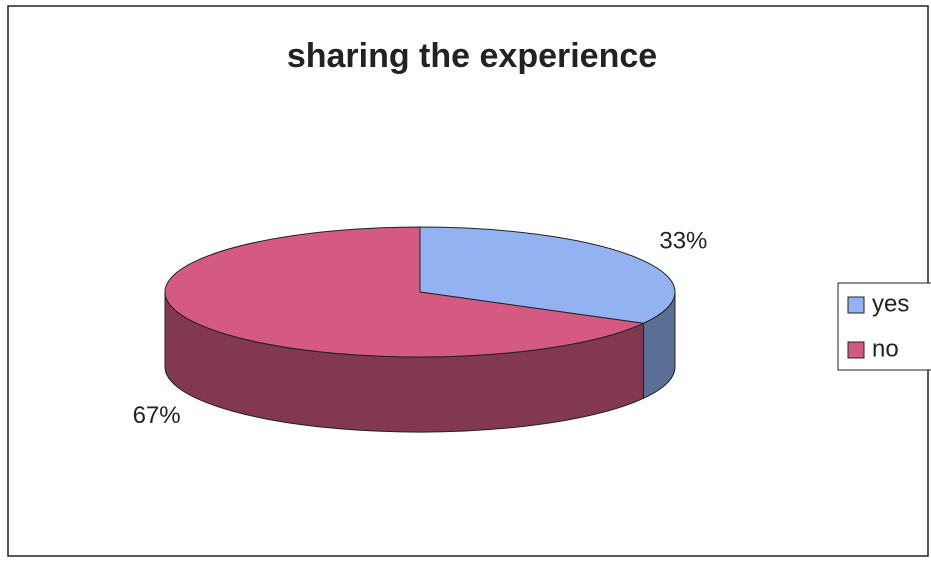 This screenshot has width=931, height=564. What do you see at coordinates (885, 348) in the screenshot?
I see `legend-label: no` at bounding box center [885, 348].